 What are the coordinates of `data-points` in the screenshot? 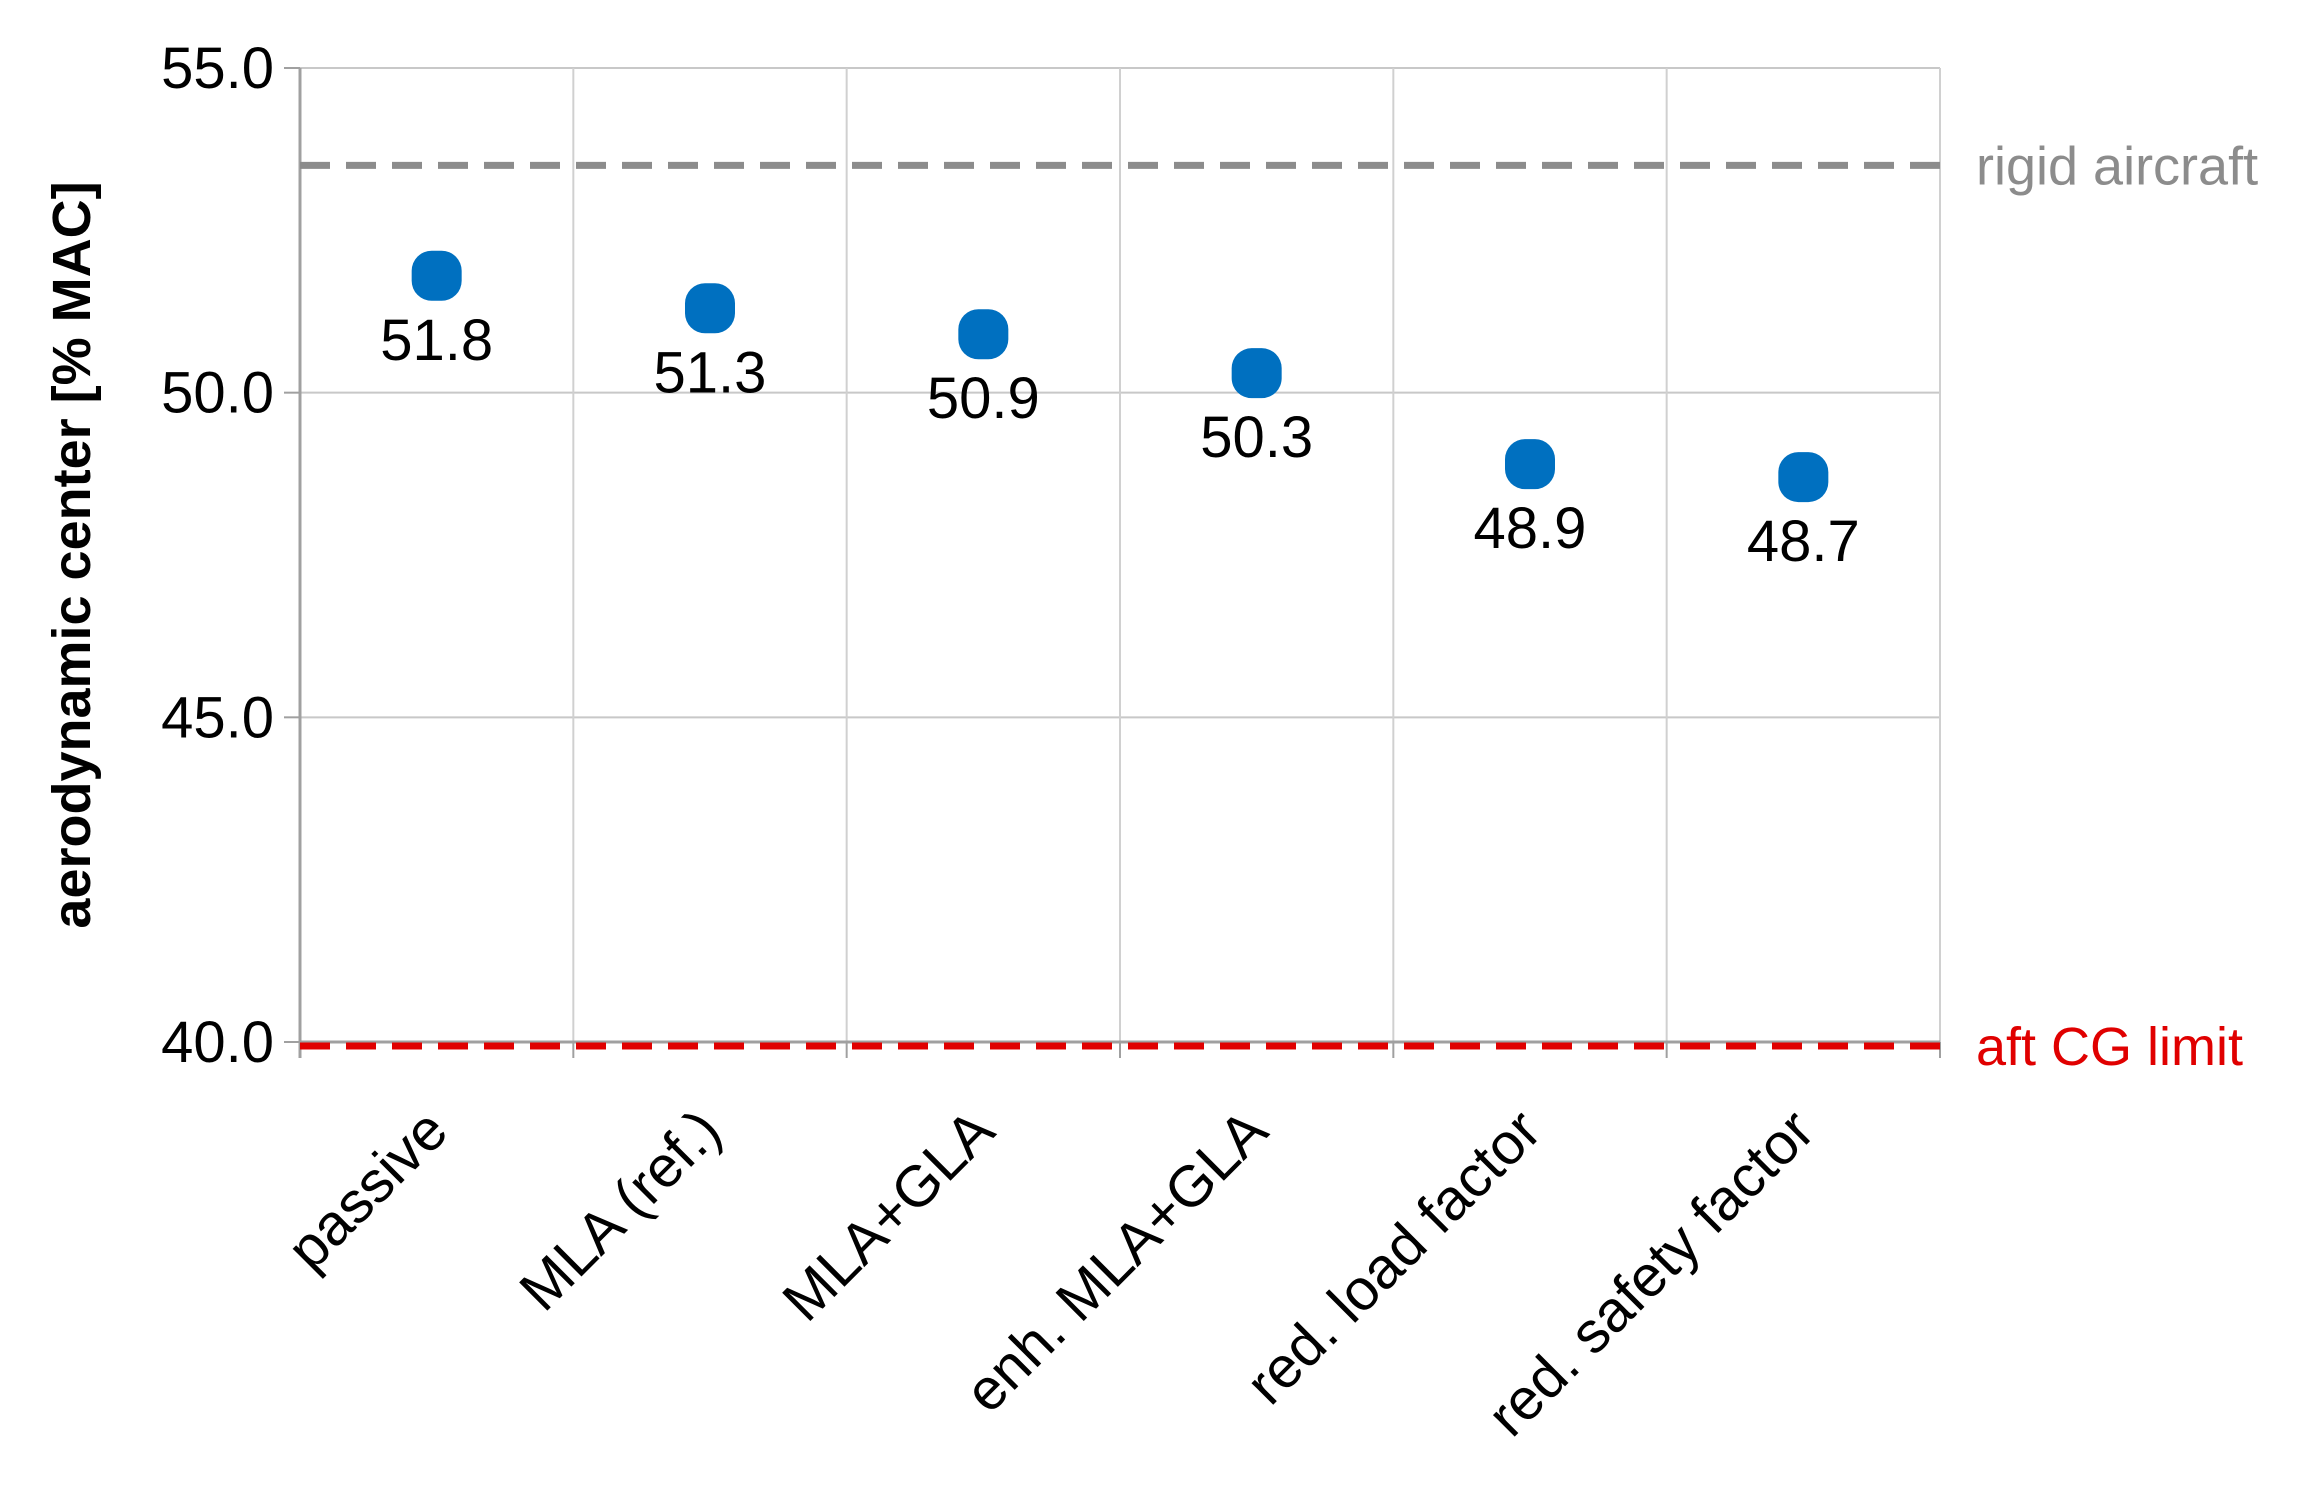 It's located at (1120, 376).